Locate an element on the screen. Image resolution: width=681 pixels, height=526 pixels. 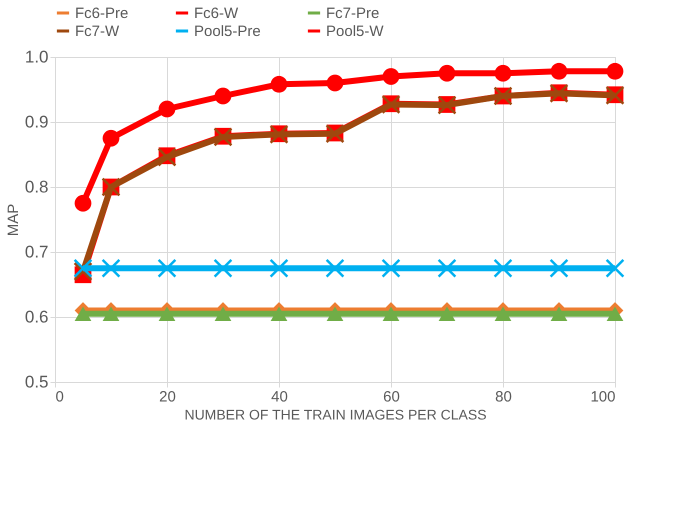
y-tick-label: 0.7 is located at coordinates (36, 252).